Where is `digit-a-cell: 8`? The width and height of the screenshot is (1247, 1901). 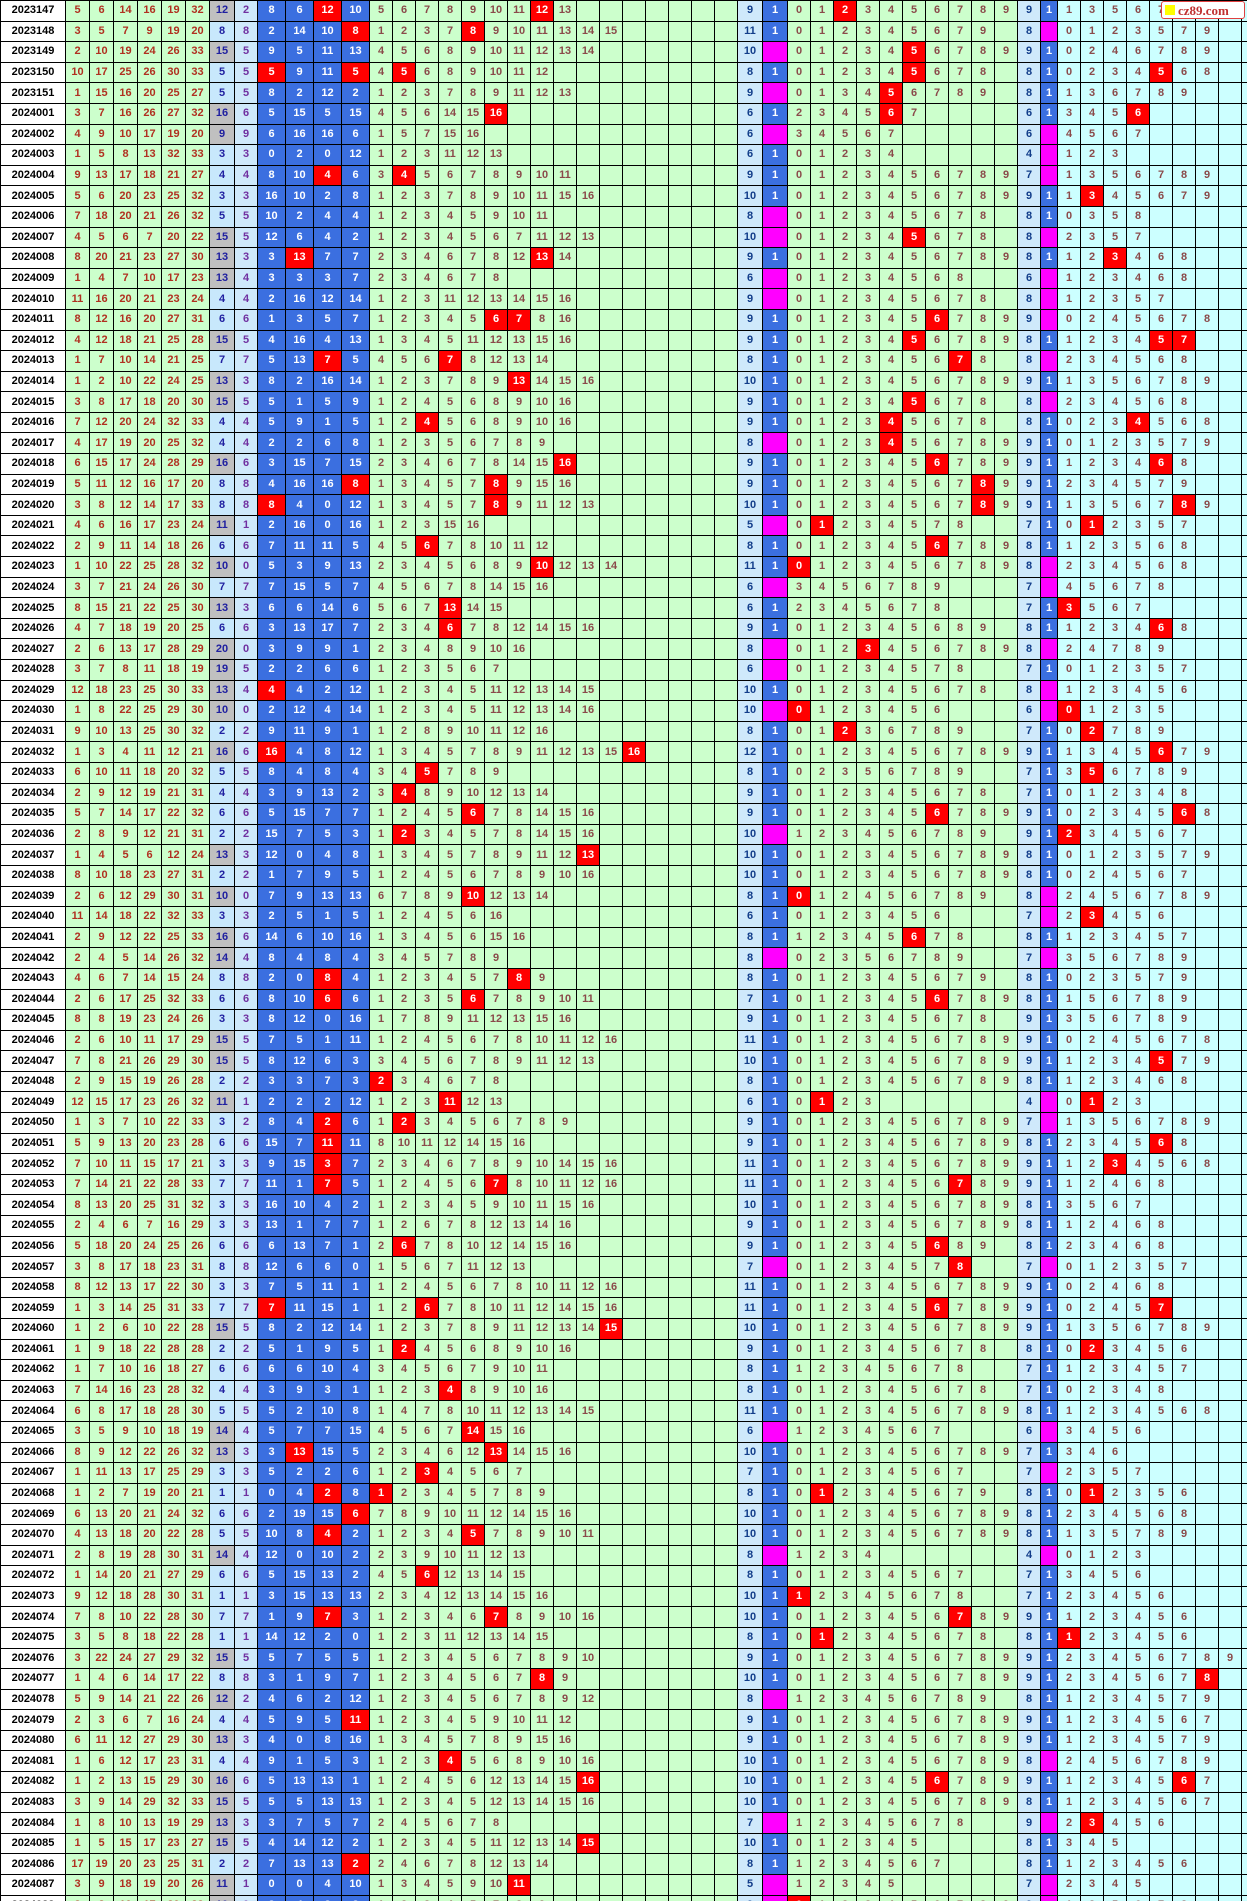 digit-a-cell: 8 is located at coordinates (983, 1226).